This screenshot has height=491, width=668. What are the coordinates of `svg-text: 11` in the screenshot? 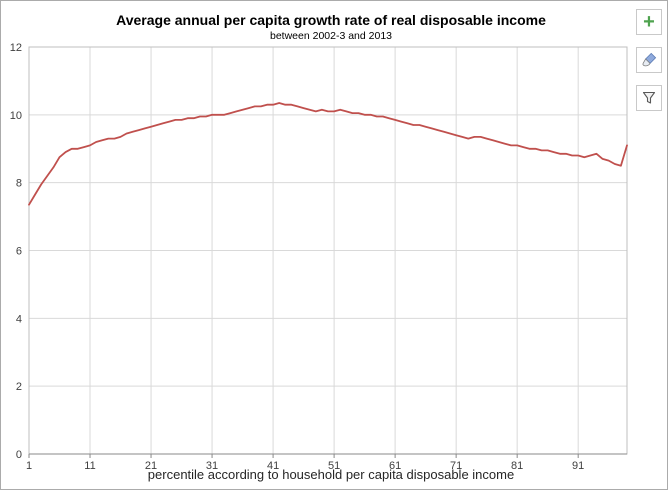 It's located at (89, 466).